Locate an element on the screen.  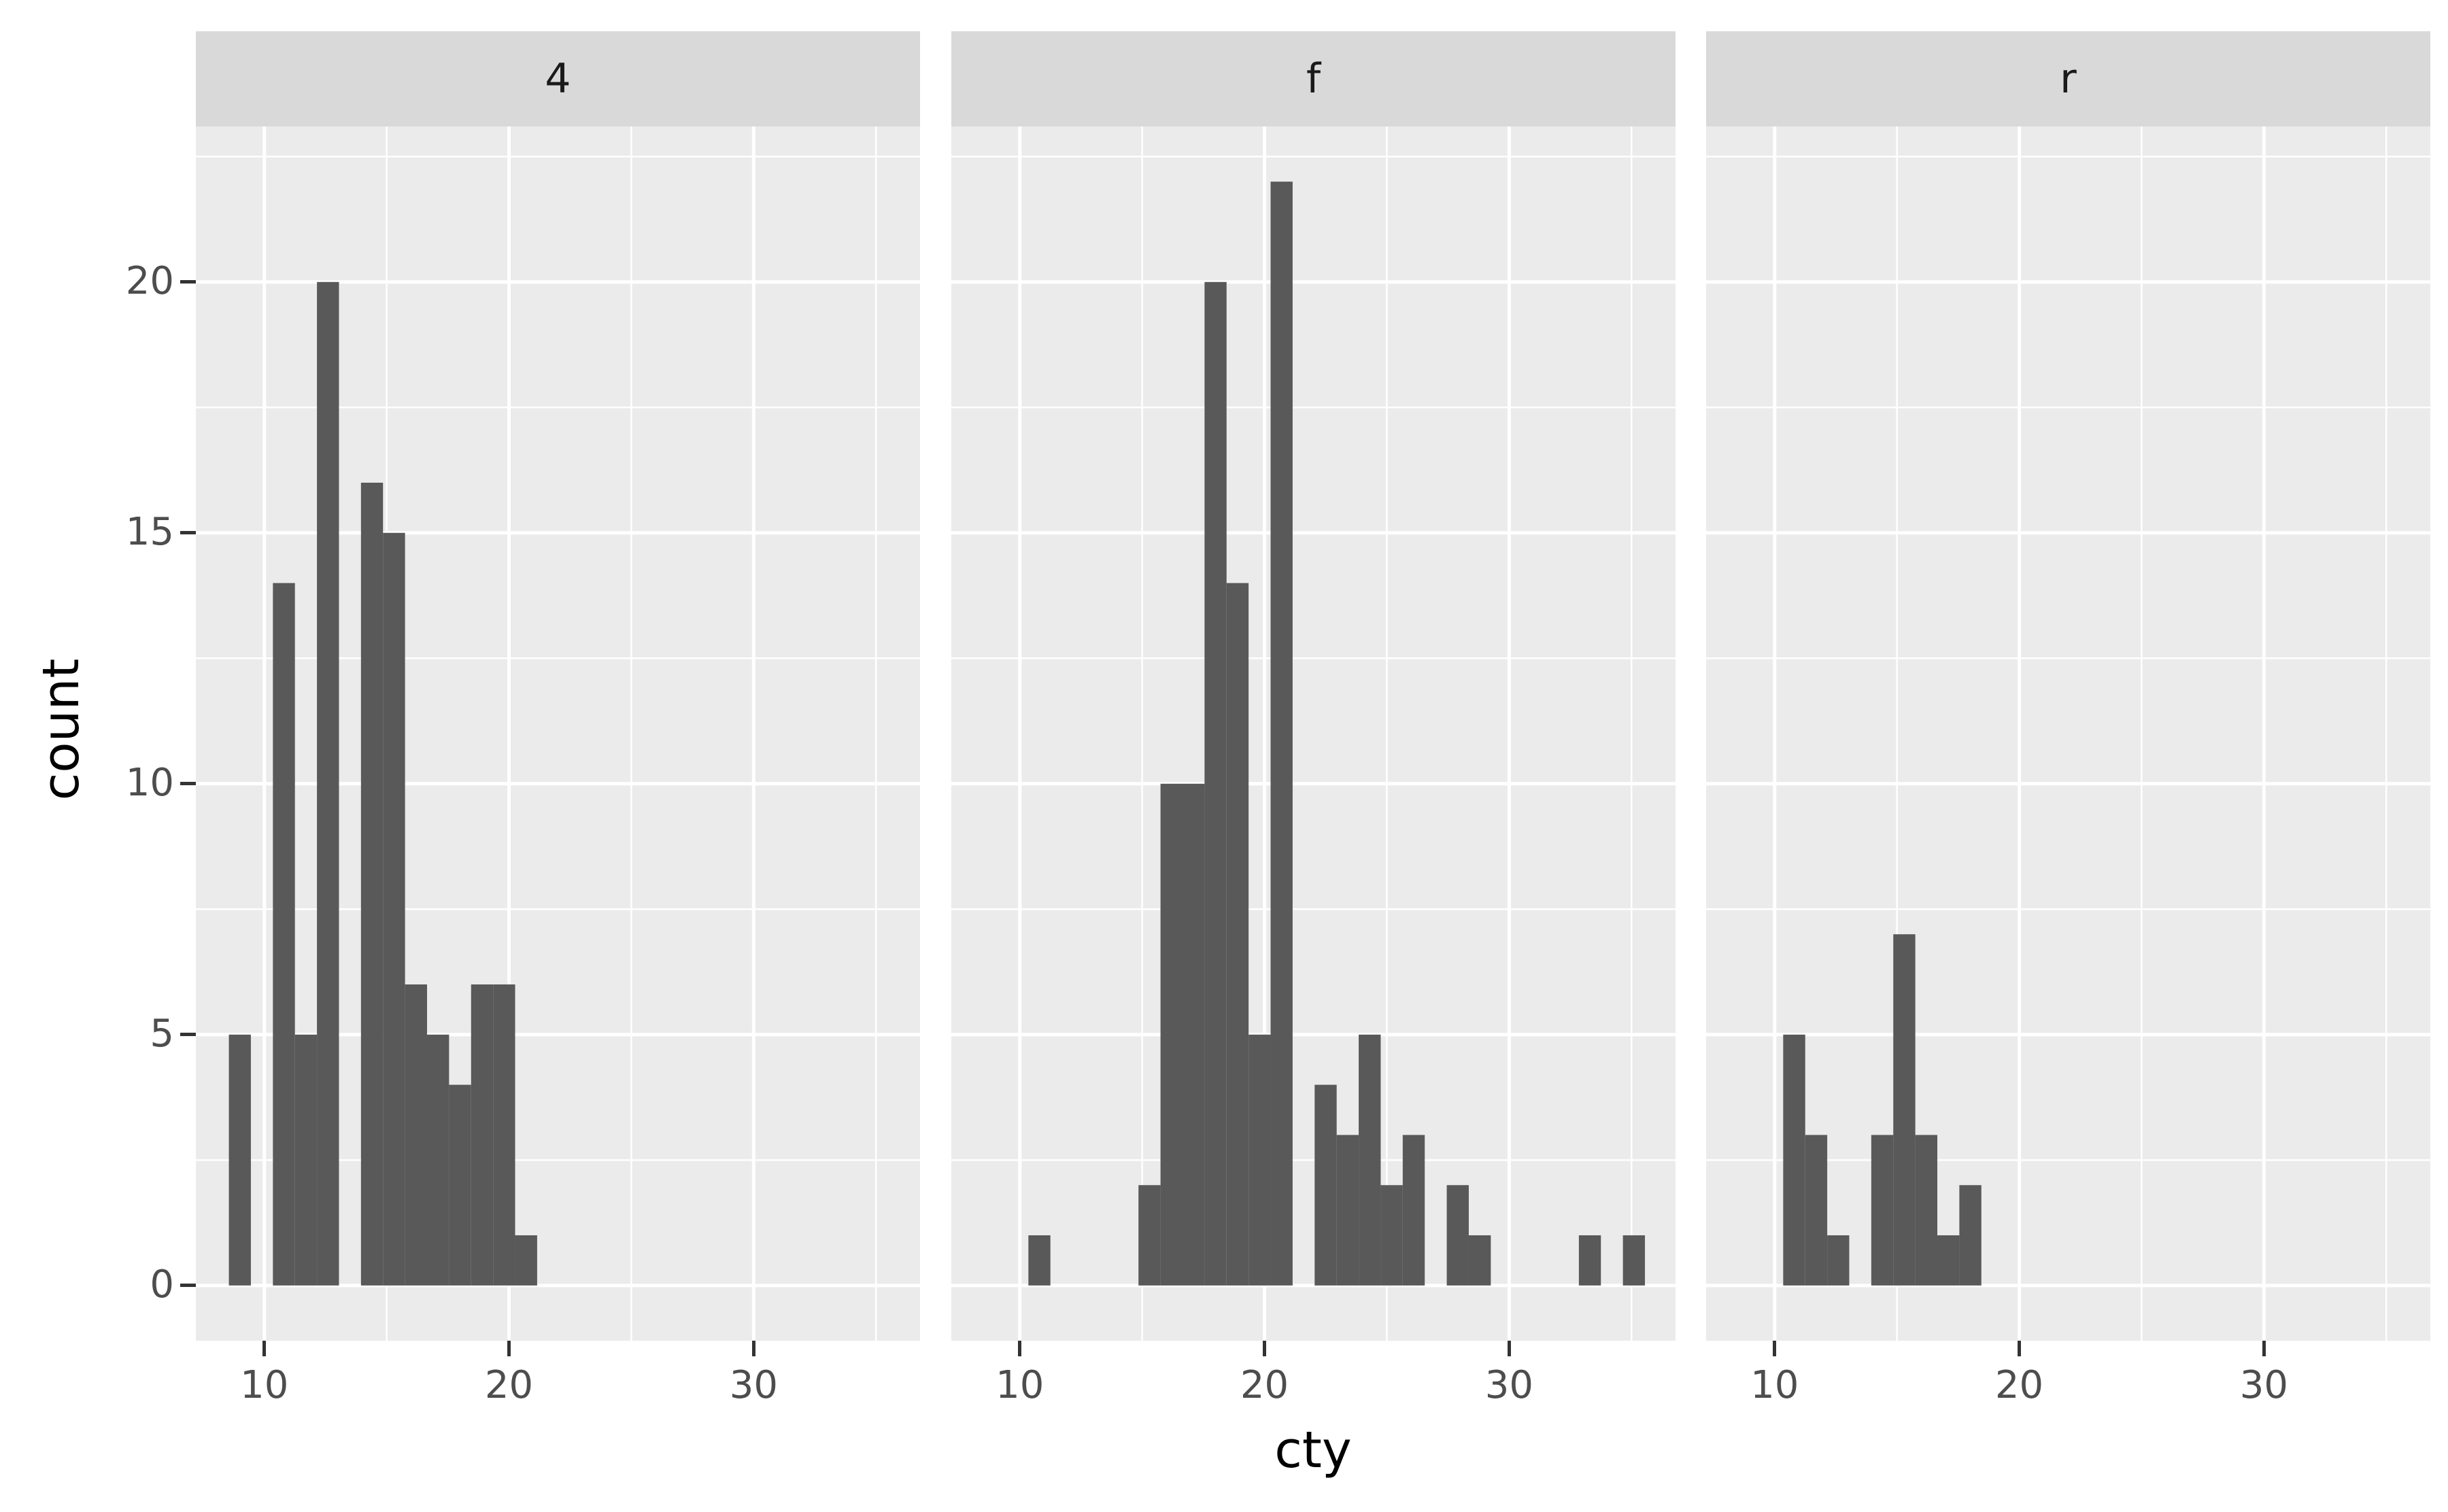
y-tick-label: 20 is located at coordinates (150, 280).